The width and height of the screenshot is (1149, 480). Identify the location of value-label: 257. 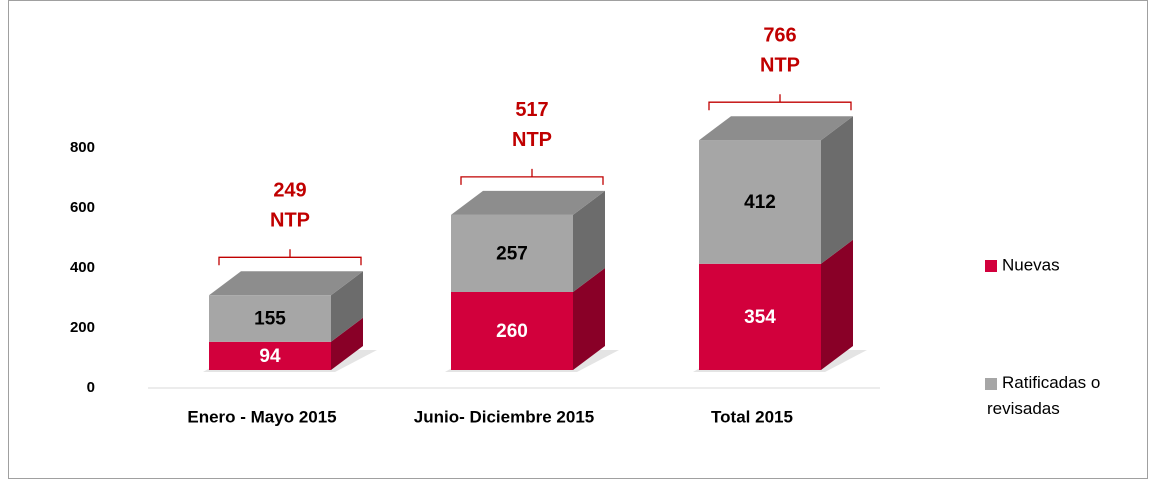
(512, 253).